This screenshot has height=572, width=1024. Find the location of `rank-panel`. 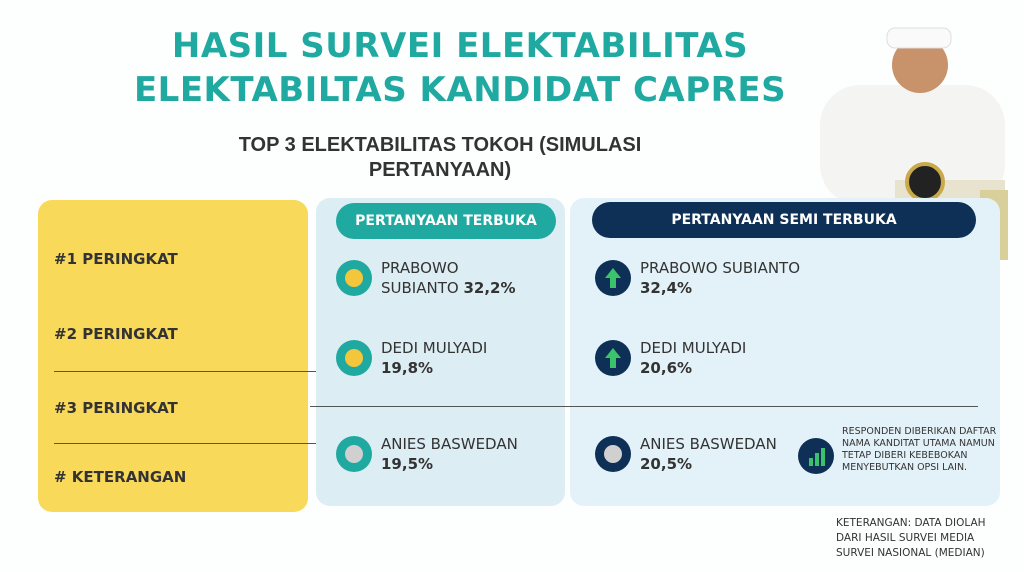

rank-panel is located at coordinates (173, 356).